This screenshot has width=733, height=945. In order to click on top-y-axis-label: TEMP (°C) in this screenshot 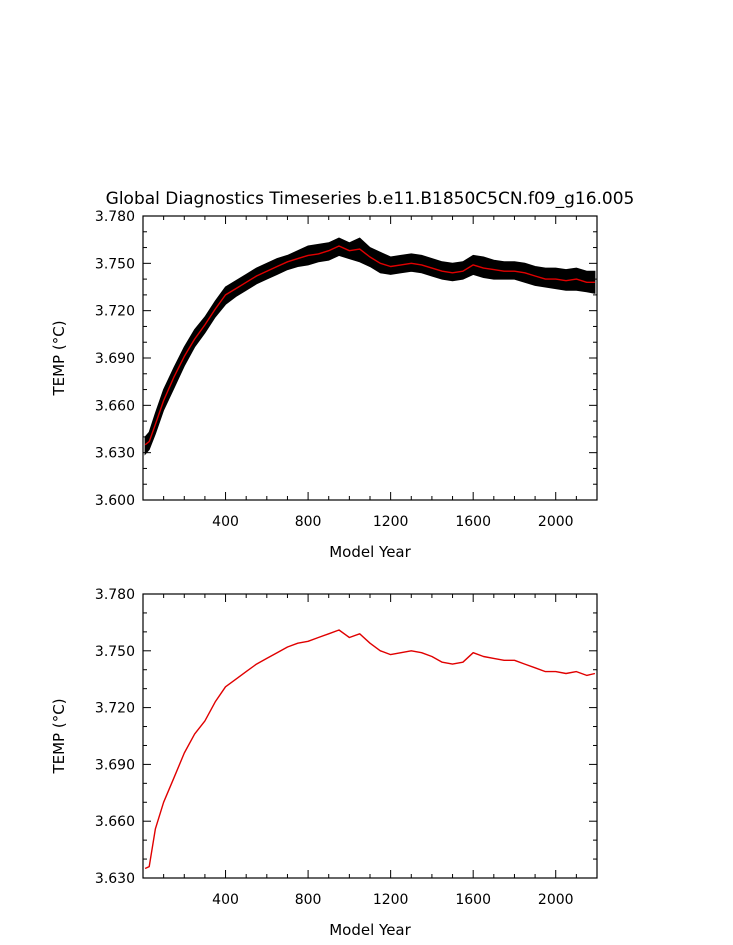, I will do `click(59, 358)`.